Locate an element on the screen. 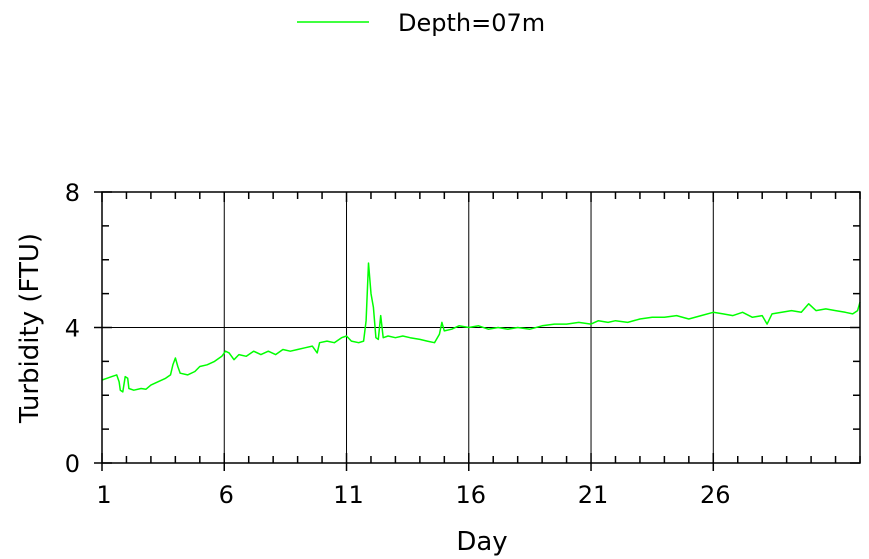 The image size is (869, 559). y-tick-label-8: 8 is located at coordinates (72, 193).